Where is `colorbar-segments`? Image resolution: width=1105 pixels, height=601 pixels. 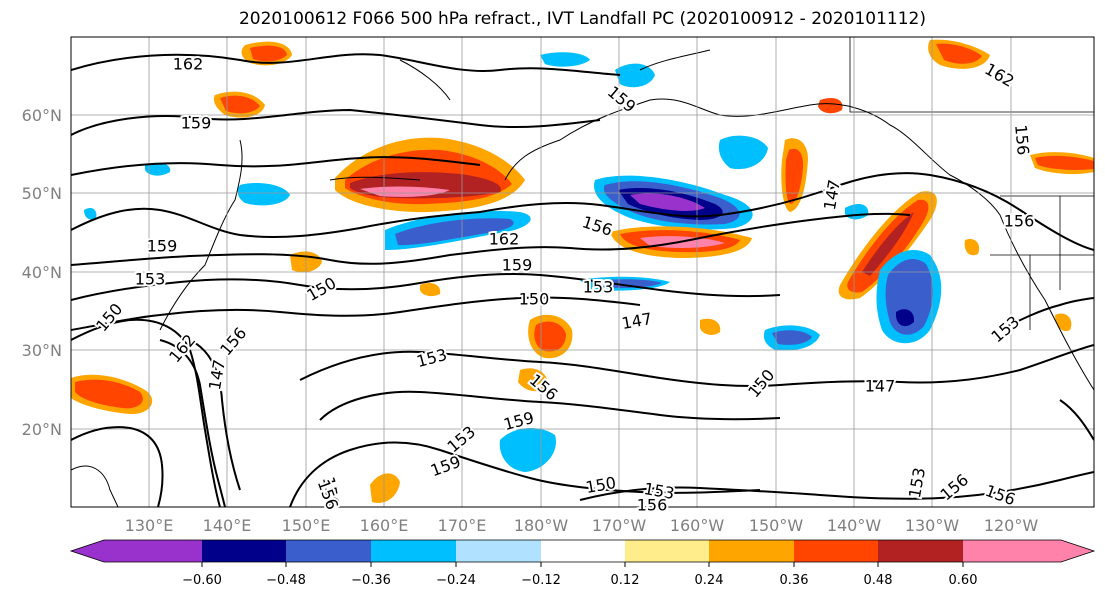 colorbar-segments is located at coordinates (582, 551).